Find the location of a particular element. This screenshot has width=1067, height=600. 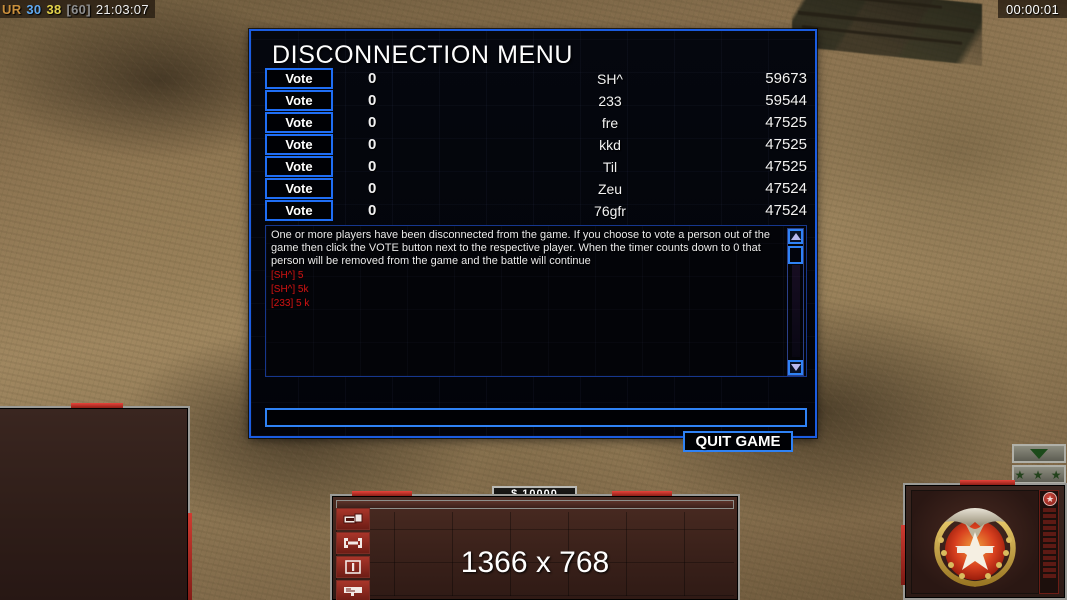

quit-game-button: QUIT GAME is located at coordinates (738, 441).